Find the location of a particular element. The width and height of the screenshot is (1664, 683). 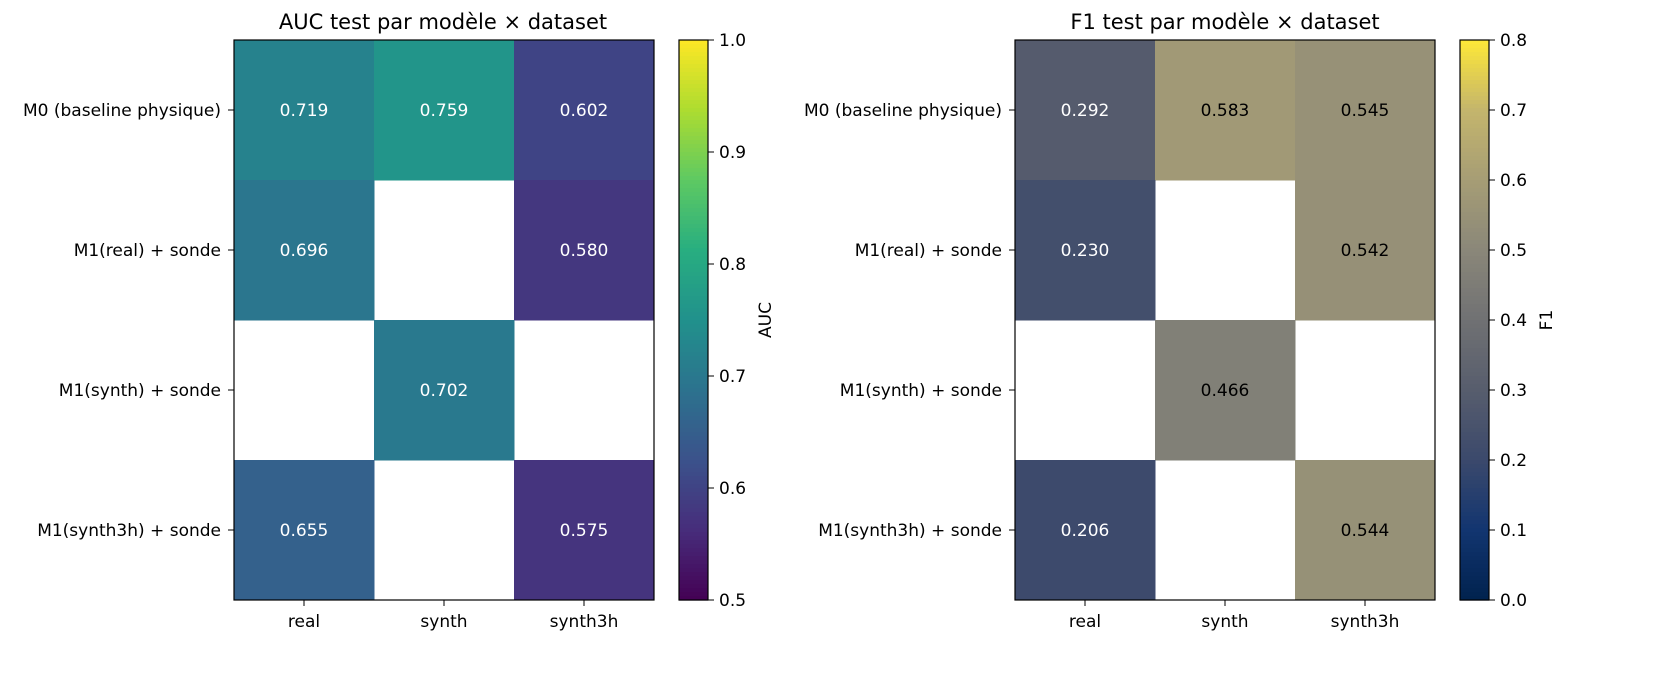

chart2-colorbar-tick-label-8: 0.8 is located at coordinates (1513, 41).